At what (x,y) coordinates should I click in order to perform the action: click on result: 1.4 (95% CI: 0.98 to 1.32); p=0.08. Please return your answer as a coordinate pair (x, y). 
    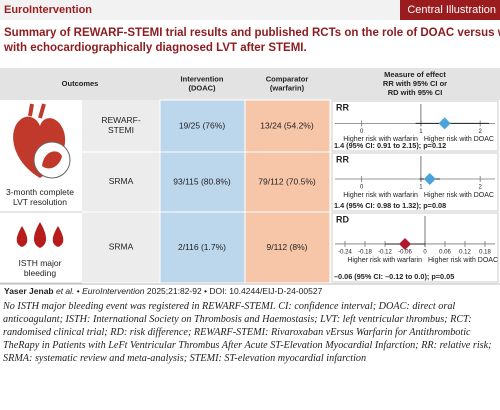
    Looking at the image, I should click on (390, 205).